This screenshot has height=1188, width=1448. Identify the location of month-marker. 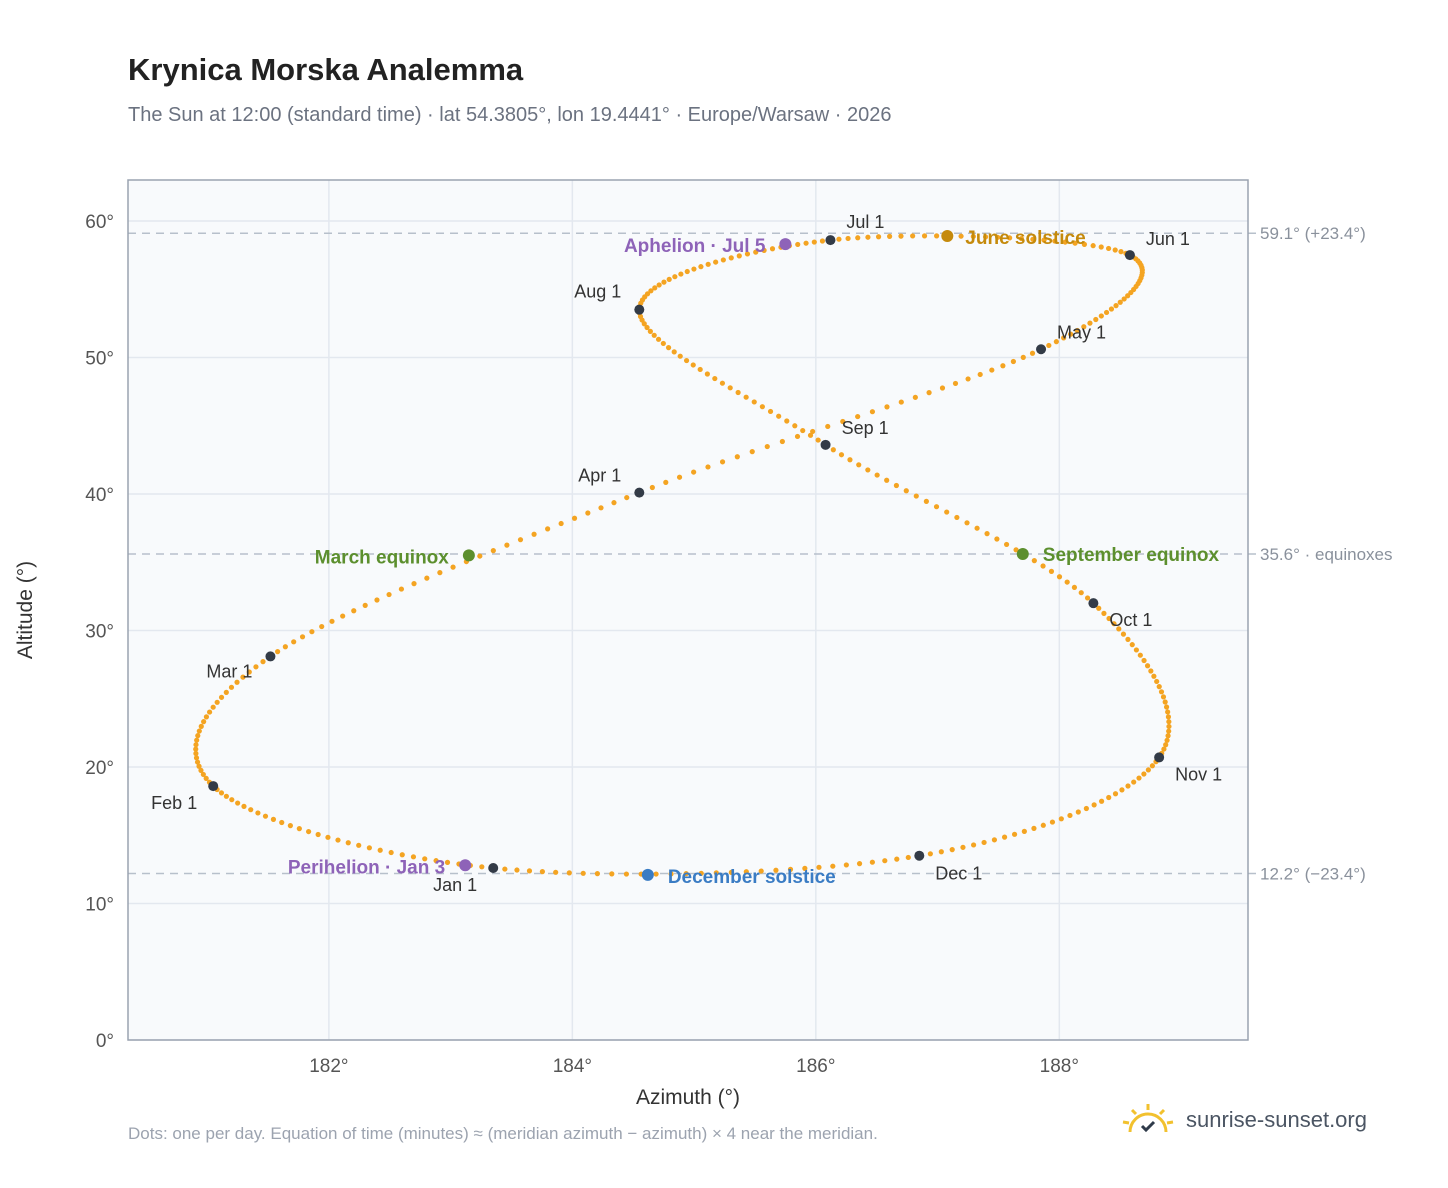
(919, 855).